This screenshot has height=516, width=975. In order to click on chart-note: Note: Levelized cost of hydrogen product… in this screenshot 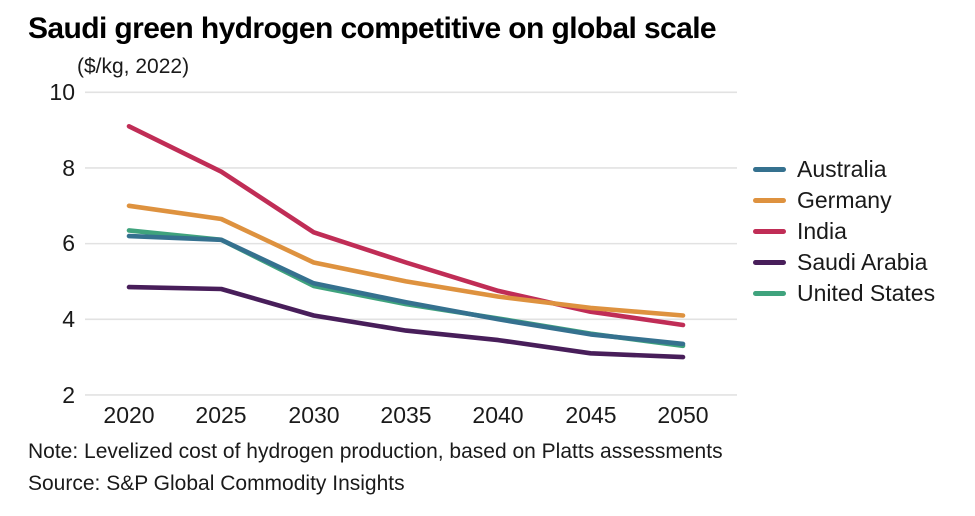, I will do `click(375, 451)`.